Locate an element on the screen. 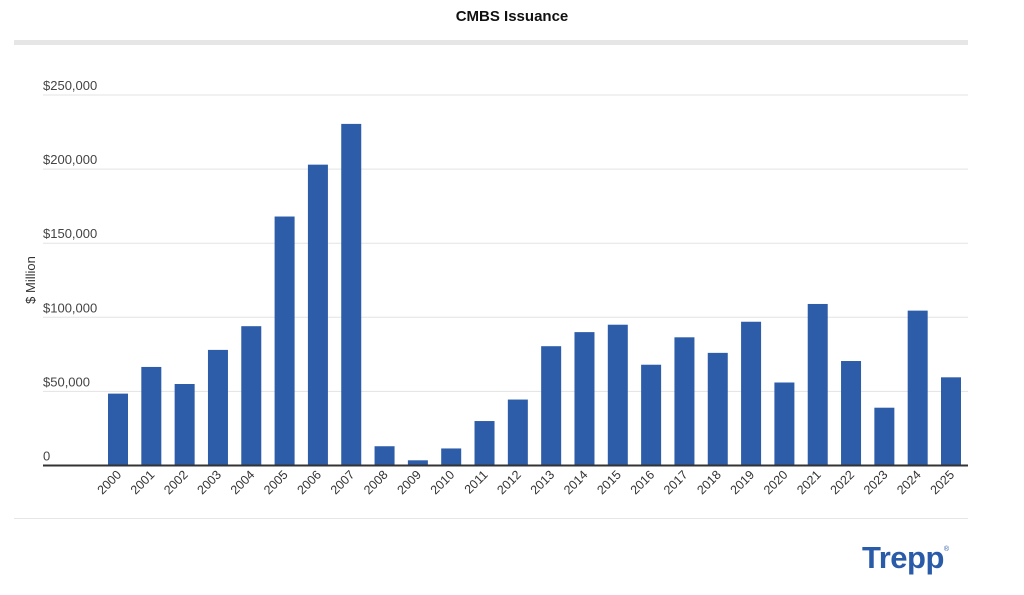  footer-divider is located at coordinates (491, 518).